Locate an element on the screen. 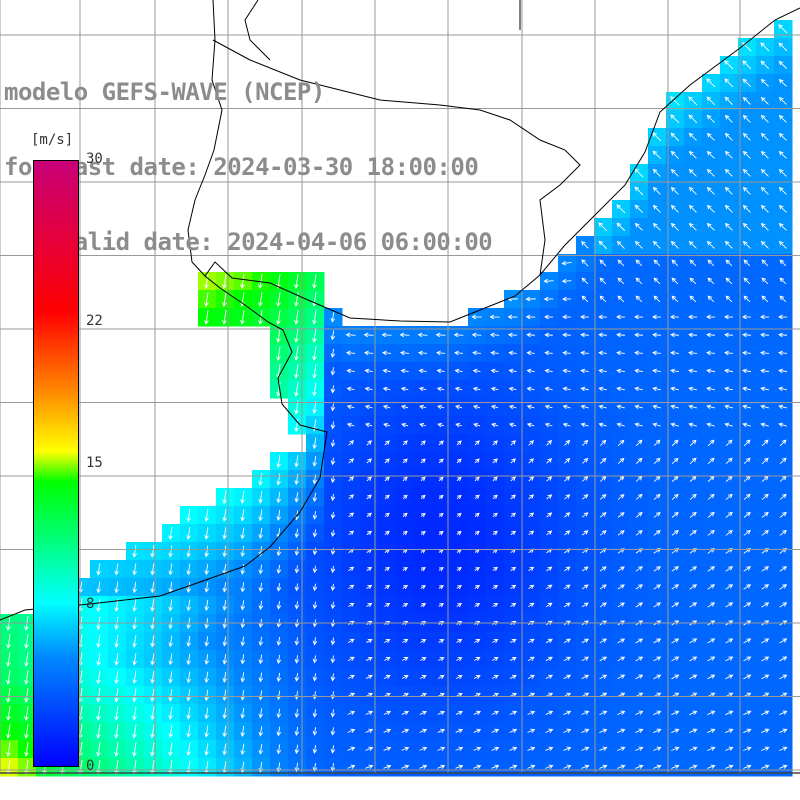  colorbar-tick-label: 0 is located at coordinates (90, 766).